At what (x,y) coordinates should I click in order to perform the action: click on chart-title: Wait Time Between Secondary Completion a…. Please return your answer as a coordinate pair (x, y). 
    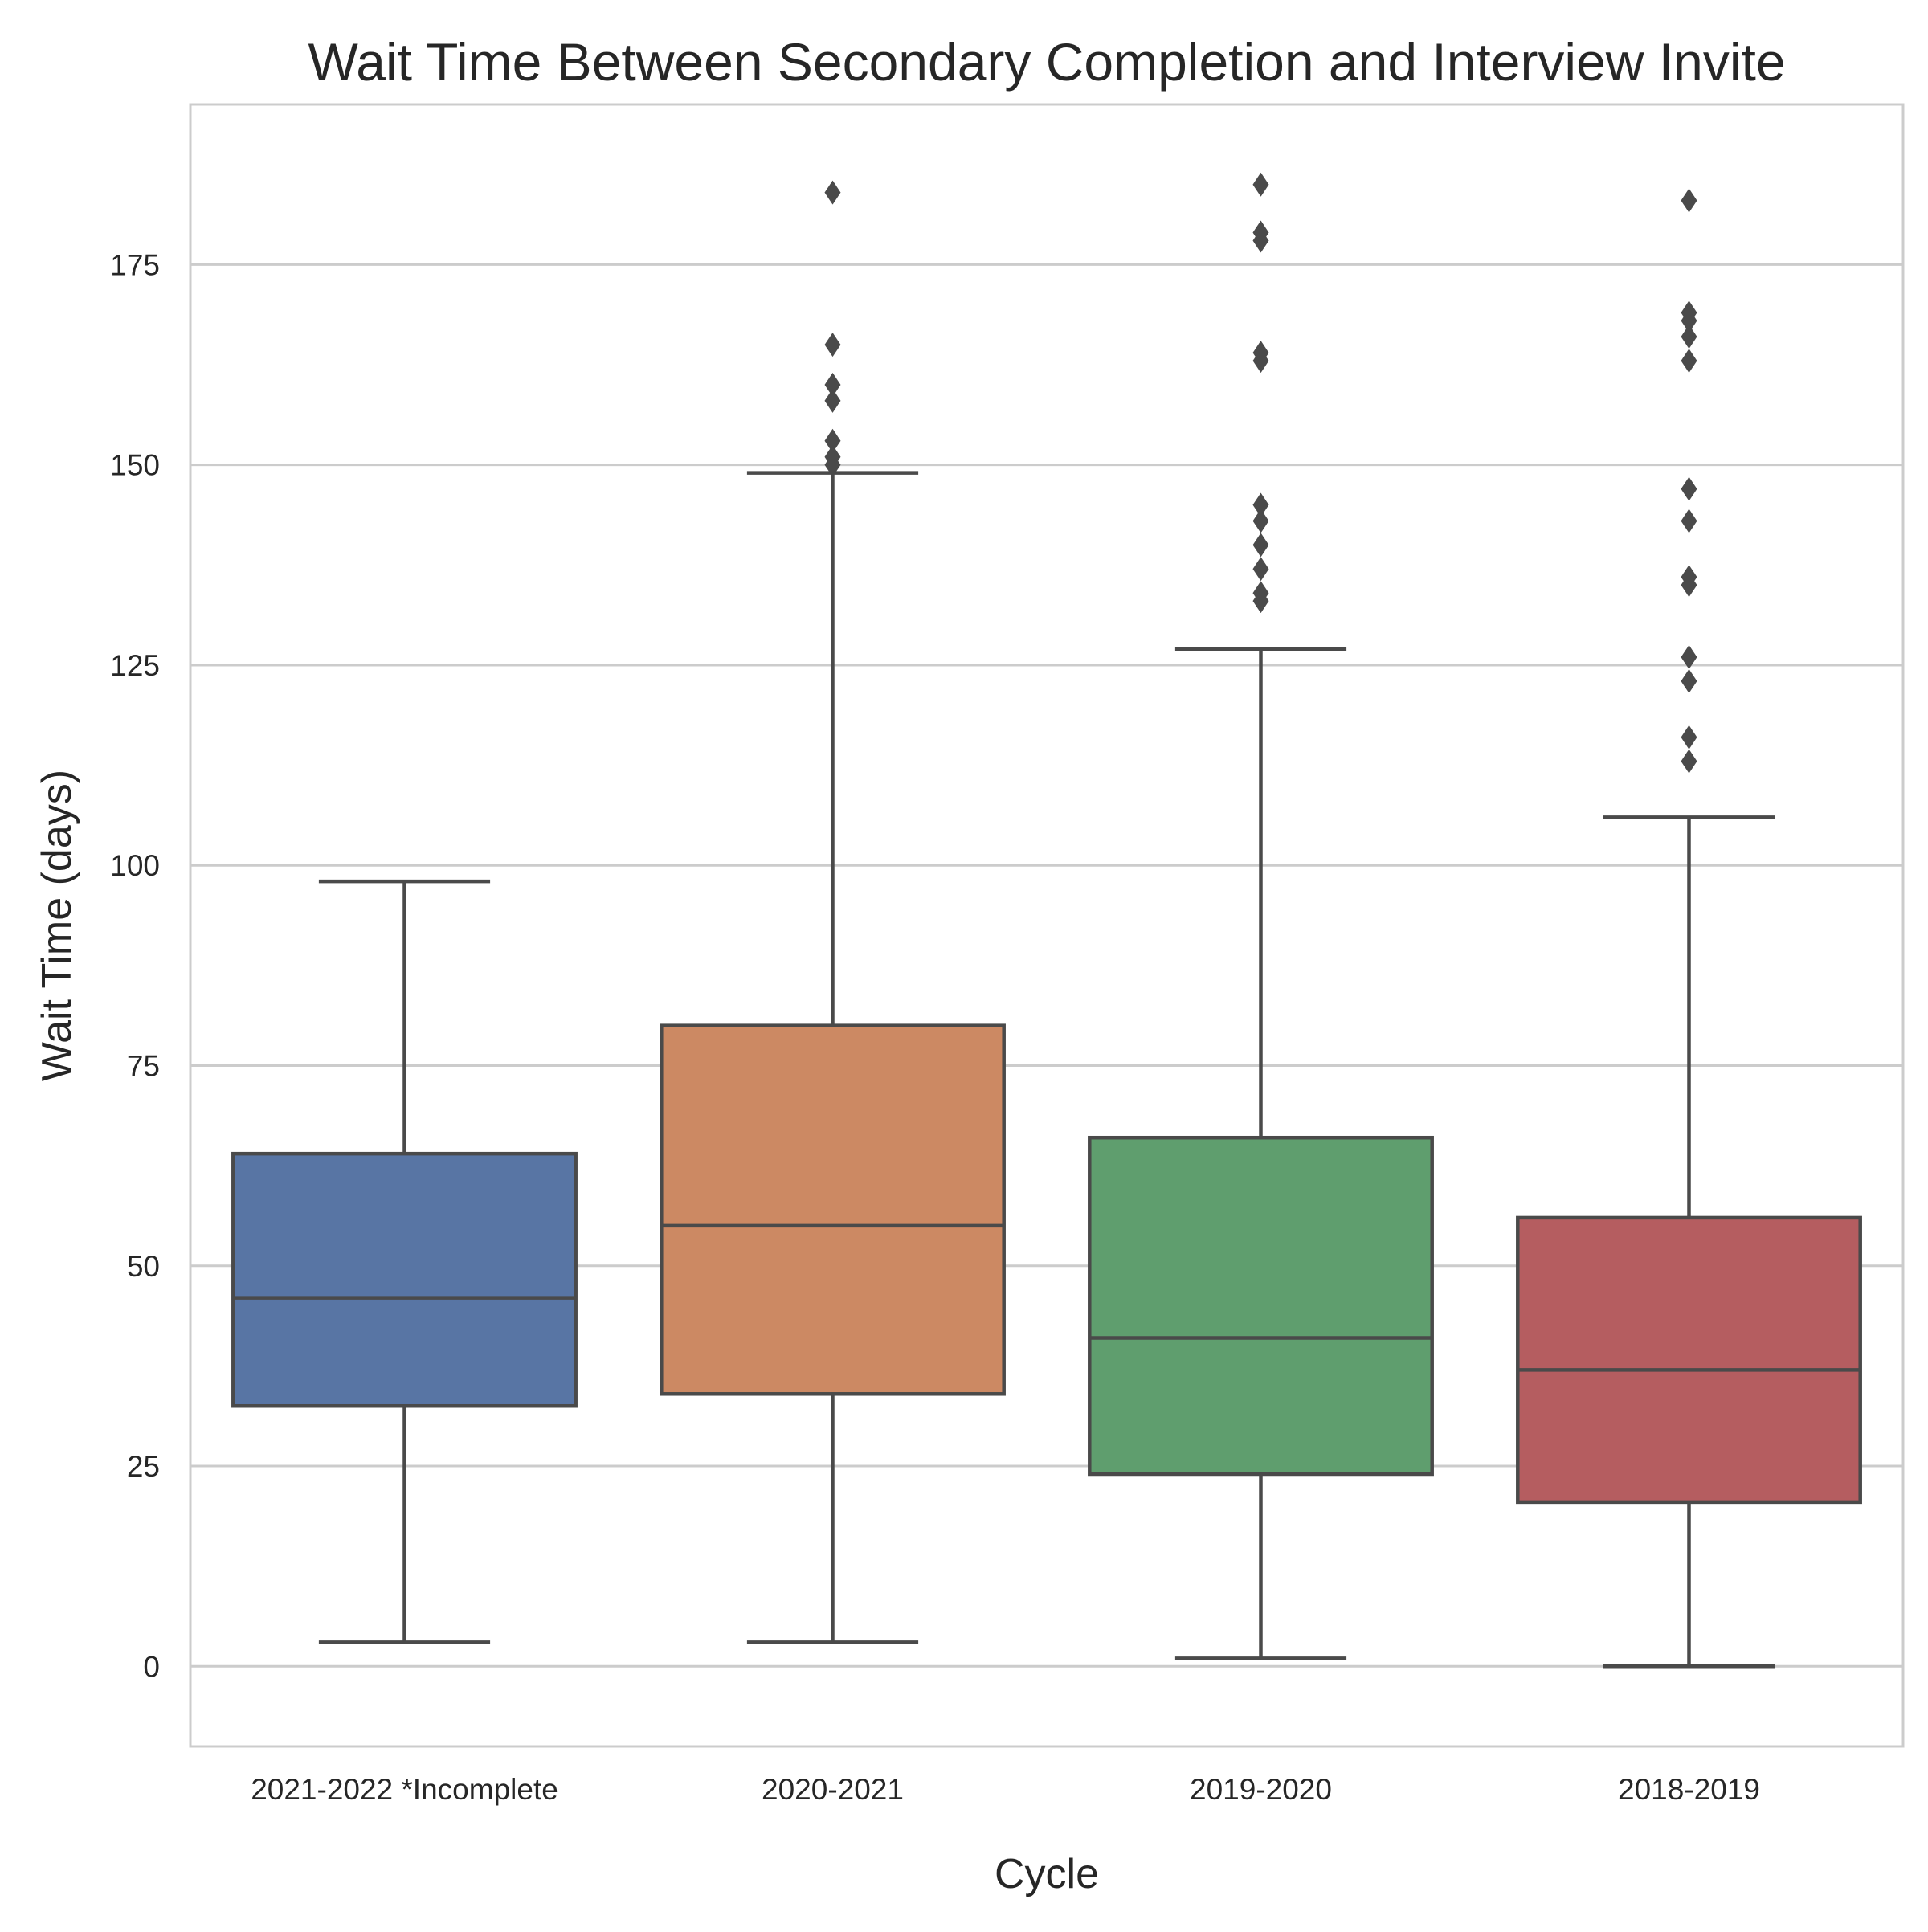
    Looking at the image, I should click on (1046, 62).